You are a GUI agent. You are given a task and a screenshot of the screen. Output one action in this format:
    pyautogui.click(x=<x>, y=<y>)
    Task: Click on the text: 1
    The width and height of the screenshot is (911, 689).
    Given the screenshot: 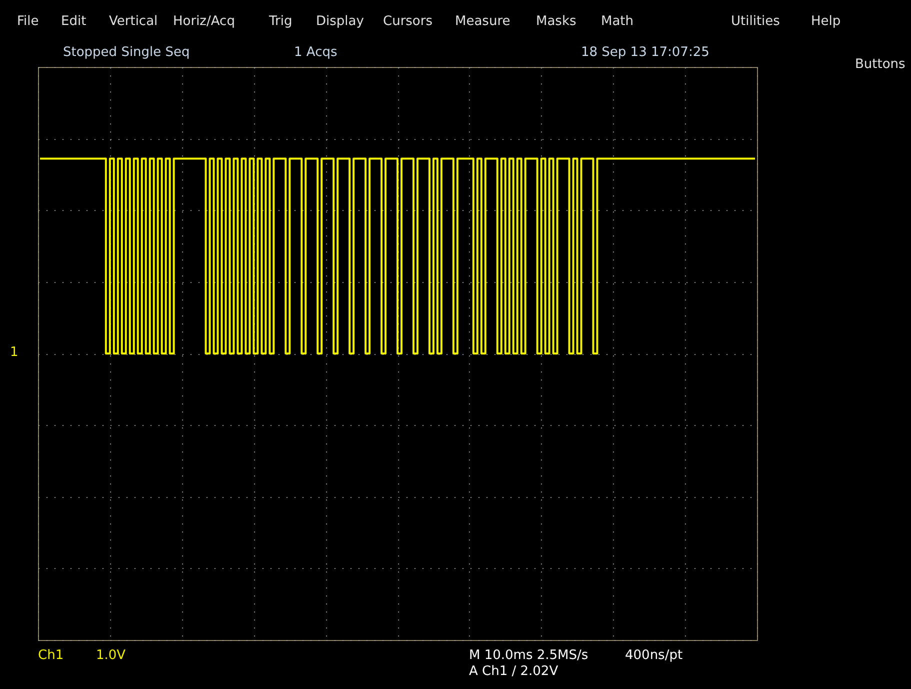 What is the action you would take?
    pyautogui.click(x=14, y=352)
    